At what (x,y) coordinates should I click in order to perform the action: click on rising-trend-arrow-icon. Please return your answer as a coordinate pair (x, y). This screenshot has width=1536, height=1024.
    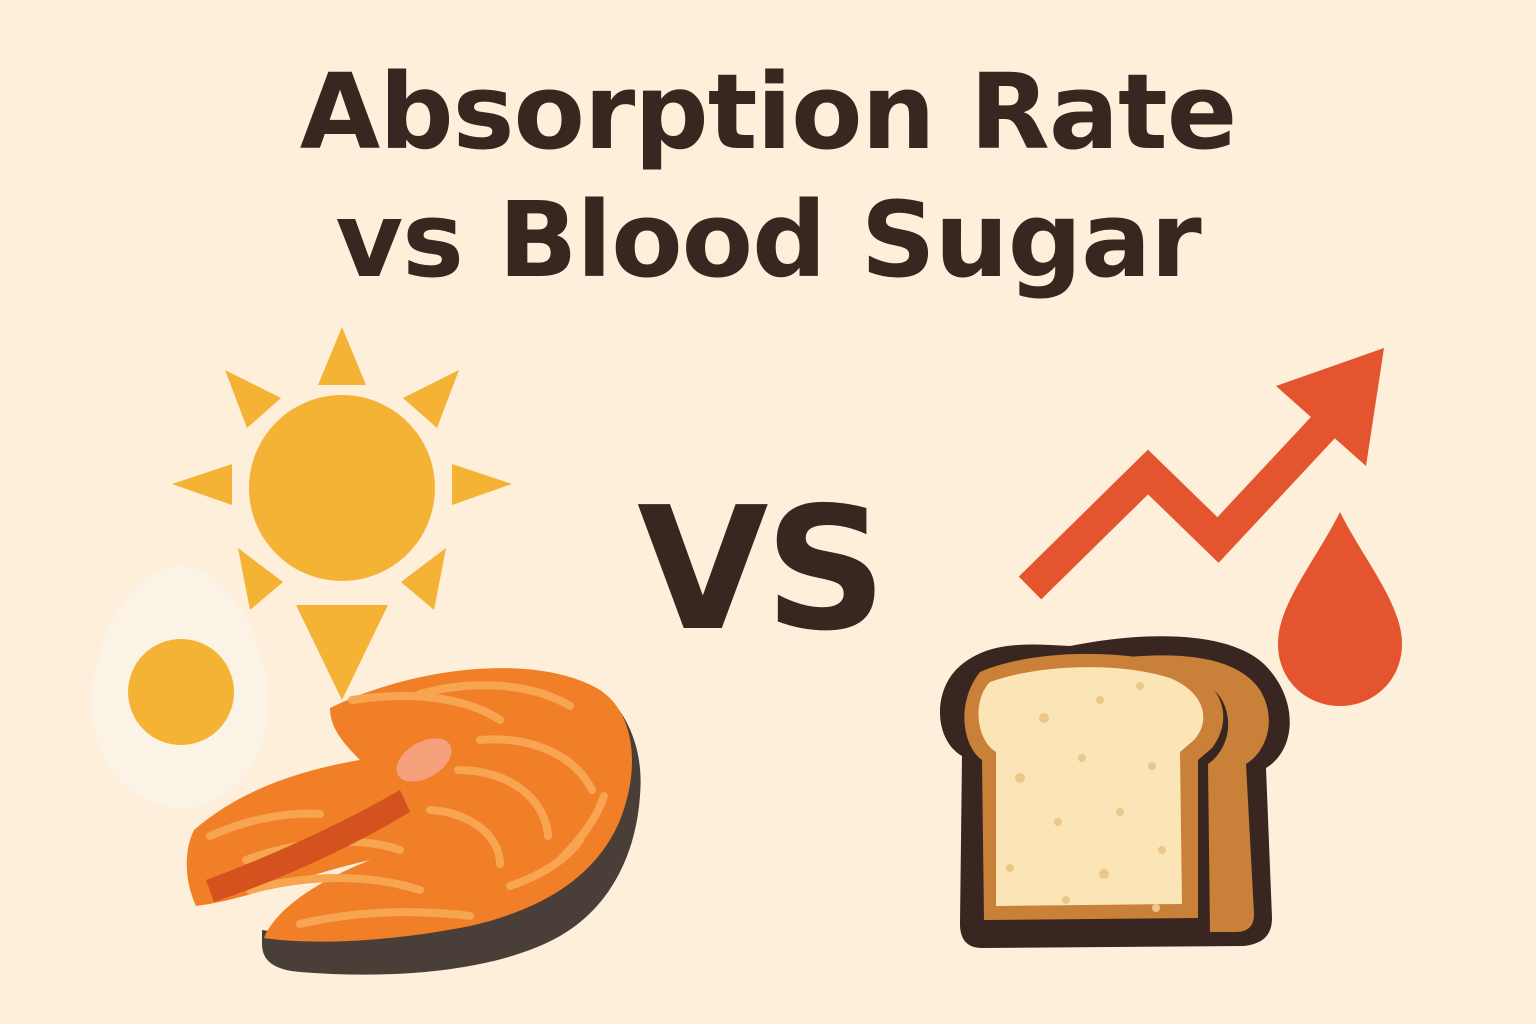
    Looking at the image, I should click on (1201, 474).